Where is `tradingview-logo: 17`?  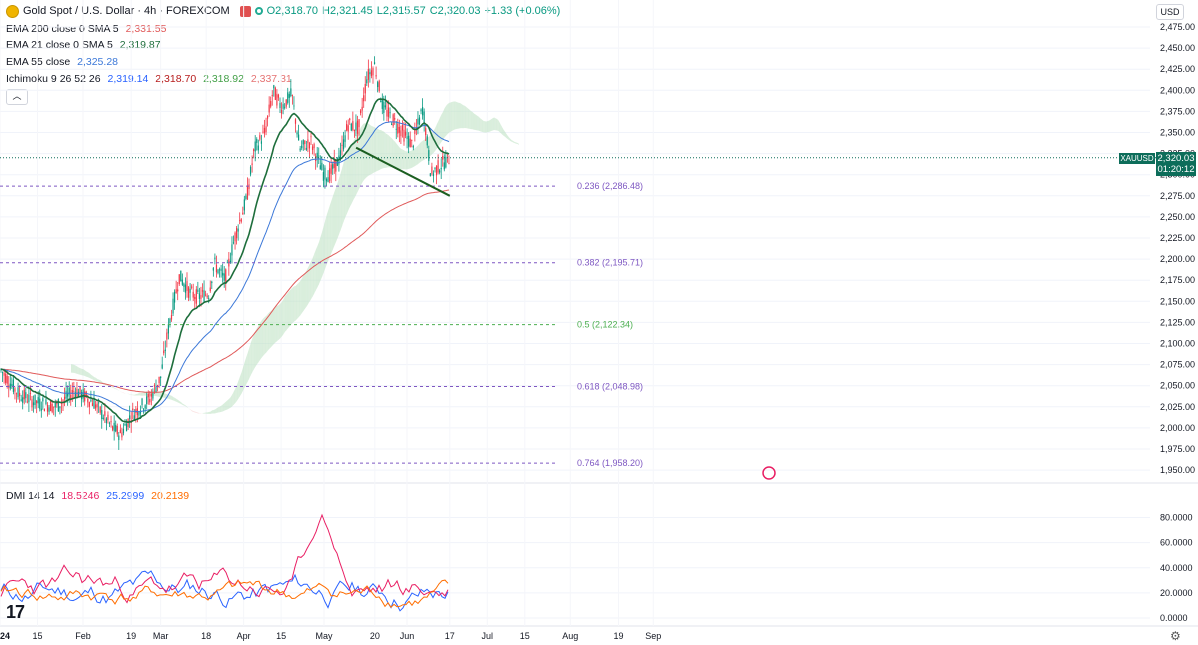 tradingview-logo: 17 is located at coordinates (15, 612).